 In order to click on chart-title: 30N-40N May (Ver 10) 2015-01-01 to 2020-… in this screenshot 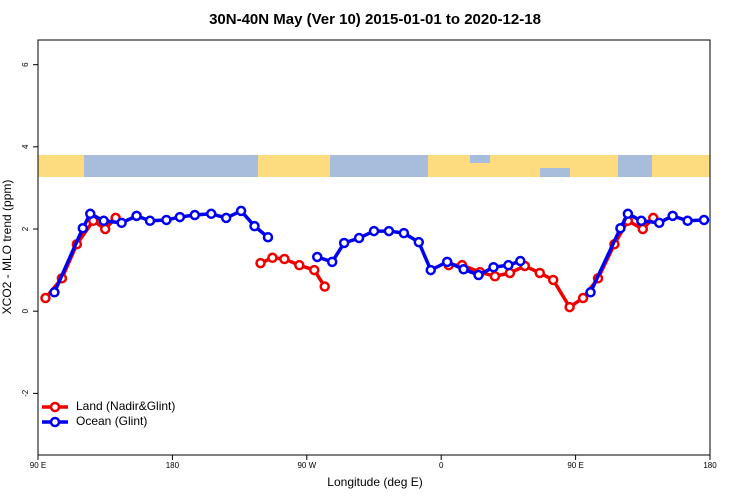, I will do `click(375, 19)`.